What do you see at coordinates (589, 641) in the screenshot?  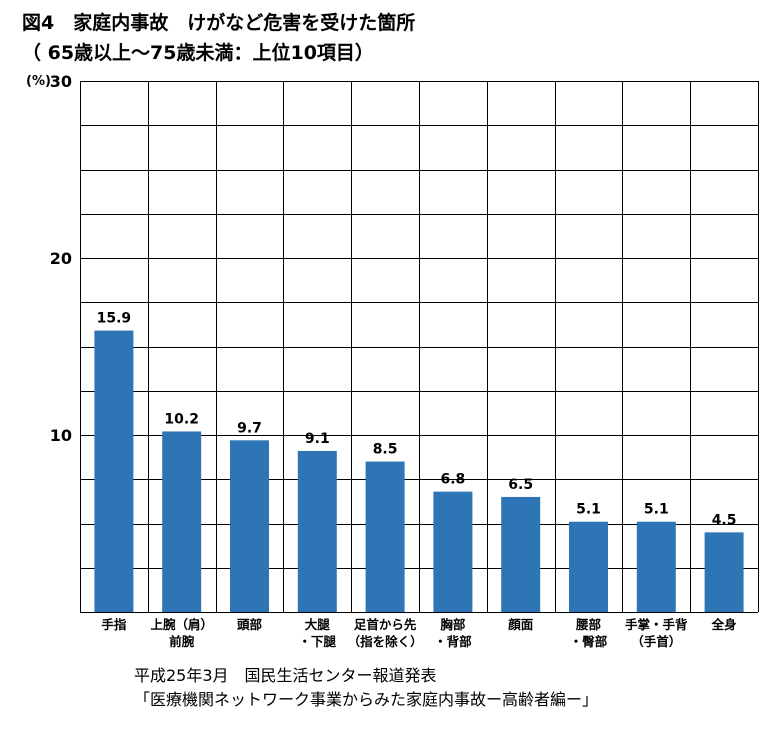 I see `category-label: ・臀部` at bounding box center [589, 641].